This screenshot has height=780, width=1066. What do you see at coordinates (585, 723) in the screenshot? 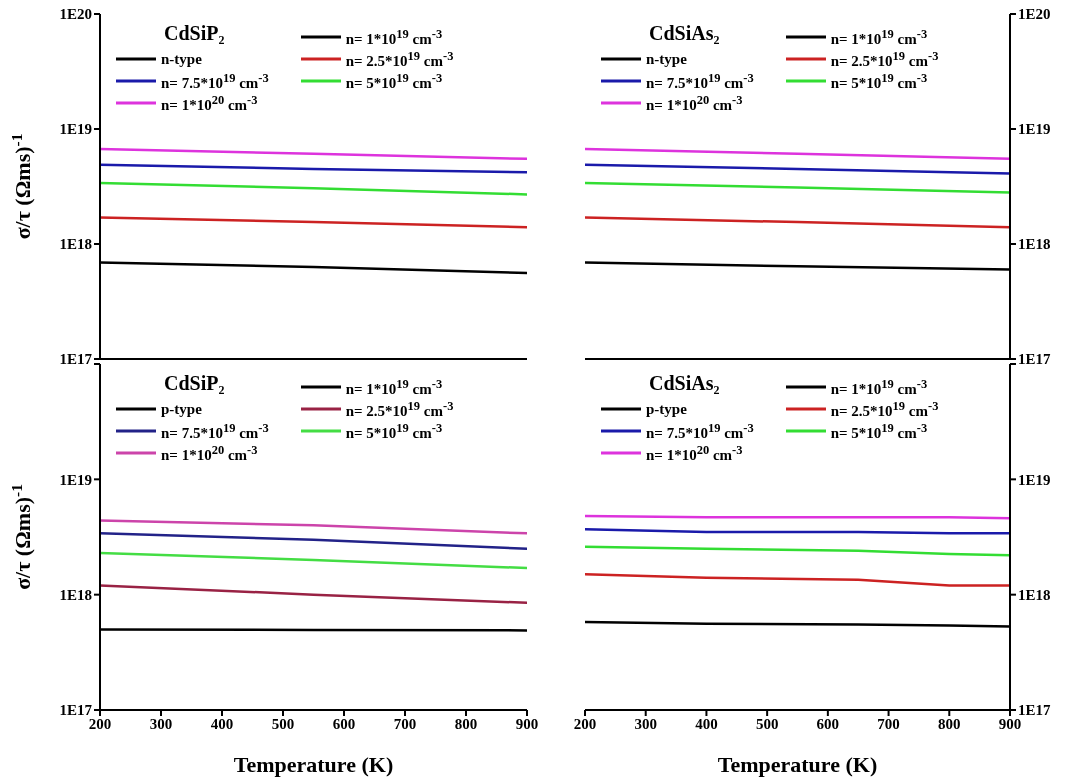
I see `x-tick-label: 200` at bounding box center [585, 723].